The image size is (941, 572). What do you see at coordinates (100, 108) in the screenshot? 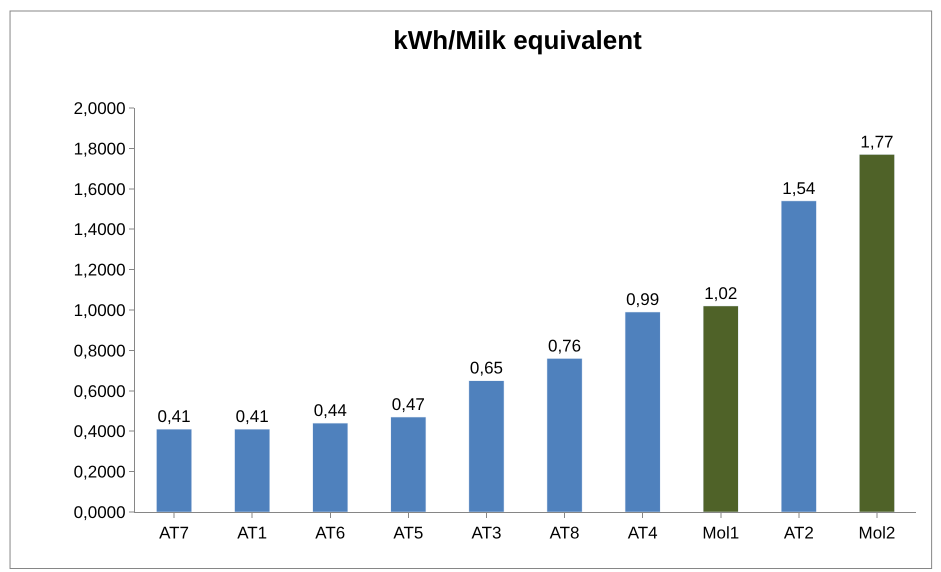
I see `y-tick-label: 2,0000` at bounding box center [100, 108].